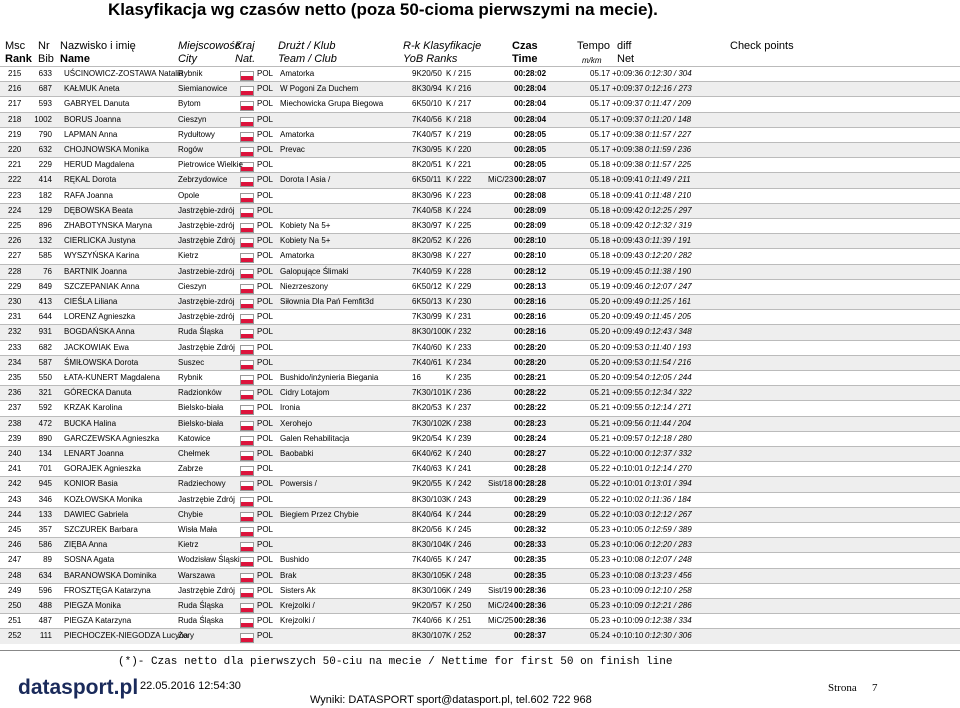 This screenshot has height=708, width=960. What do you see at coordinates (297, 256) in the screenshot?
I see `club: Amatorka` at bounding box center [297, 256].